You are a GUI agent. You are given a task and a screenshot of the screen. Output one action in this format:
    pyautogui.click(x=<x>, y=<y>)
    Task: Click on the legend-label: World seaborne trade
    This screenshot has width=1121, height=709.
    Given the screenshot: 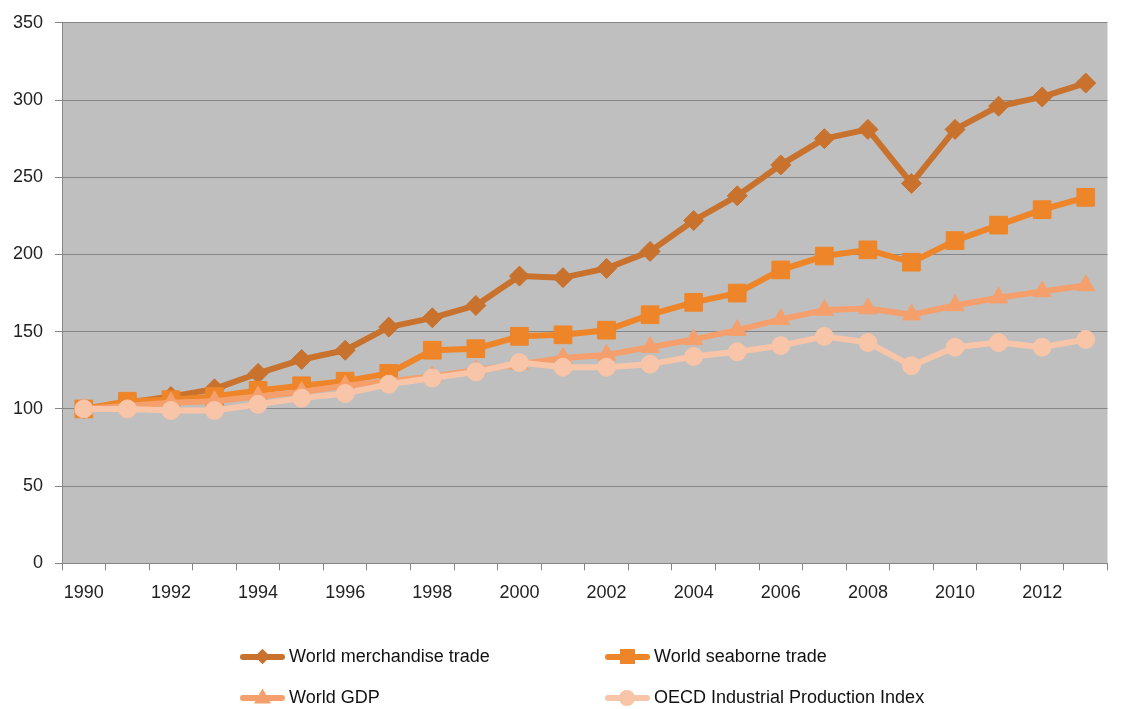 What is the action you would take?
    pyautogui.click(x=740, y=656)
    